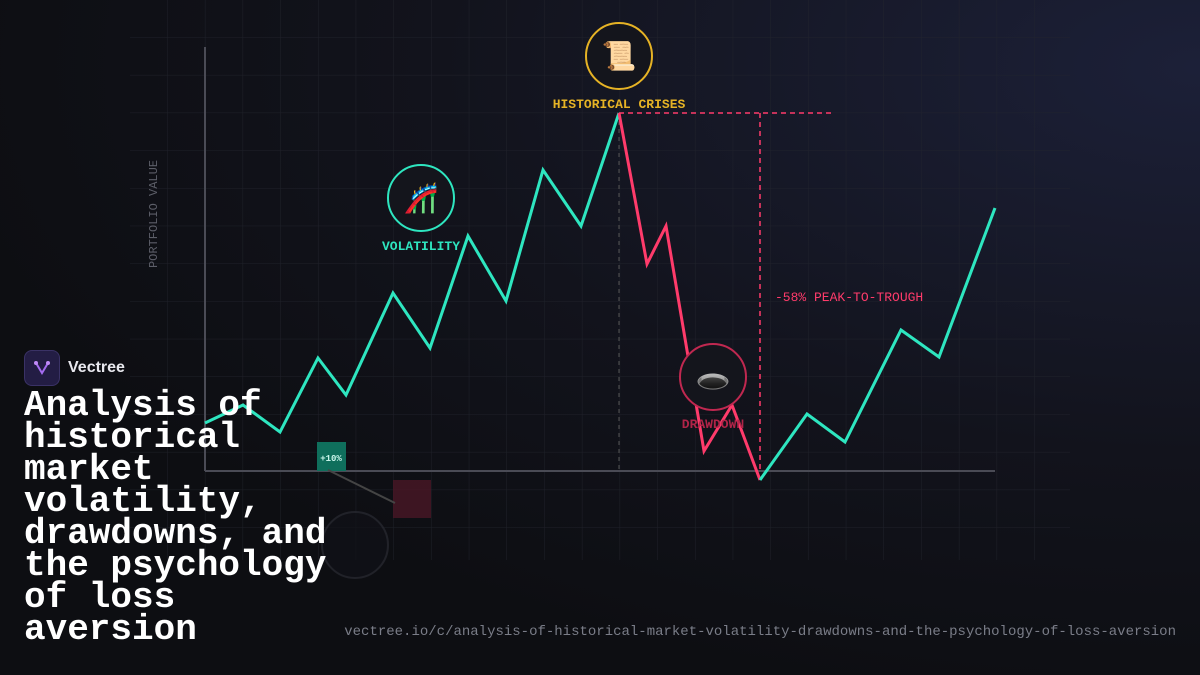  I want to click on logo, so click(42, 368).